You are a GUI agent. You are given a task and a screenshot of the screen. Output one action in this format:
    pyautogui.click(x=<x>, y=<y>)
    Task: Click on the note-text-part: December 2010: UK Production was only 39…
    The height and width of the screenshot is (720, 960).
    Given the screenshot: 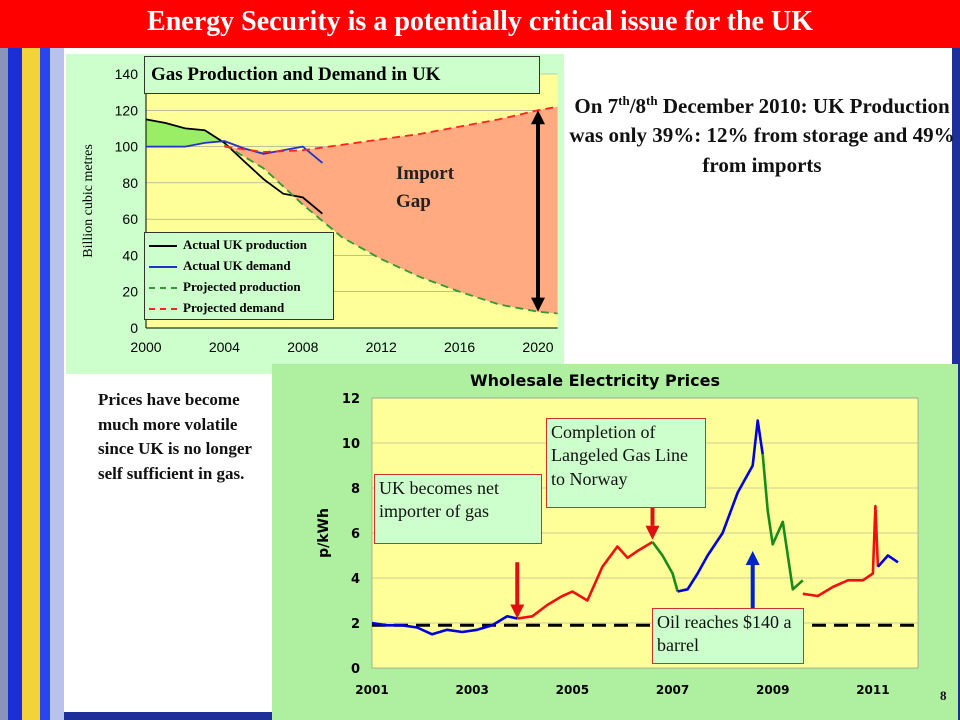 What is the action you would take?
    pyautogui.click(x=762, y=135)
    